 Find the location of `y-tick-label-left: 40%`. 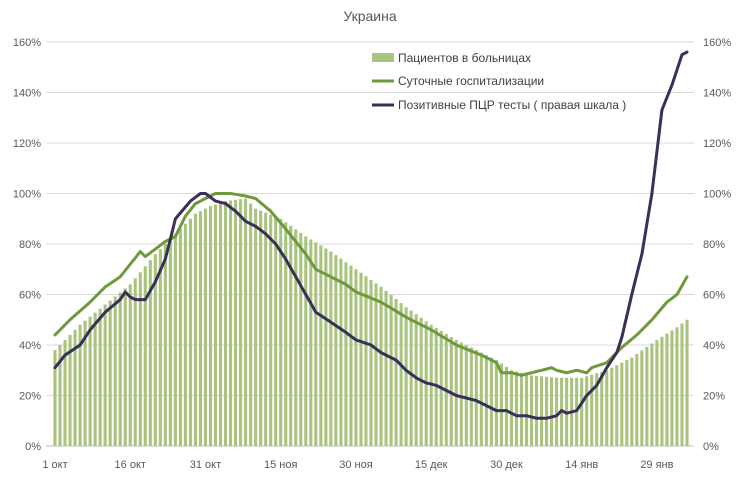

y-tick-label-left: 40% is located at coordinates (30, 346).